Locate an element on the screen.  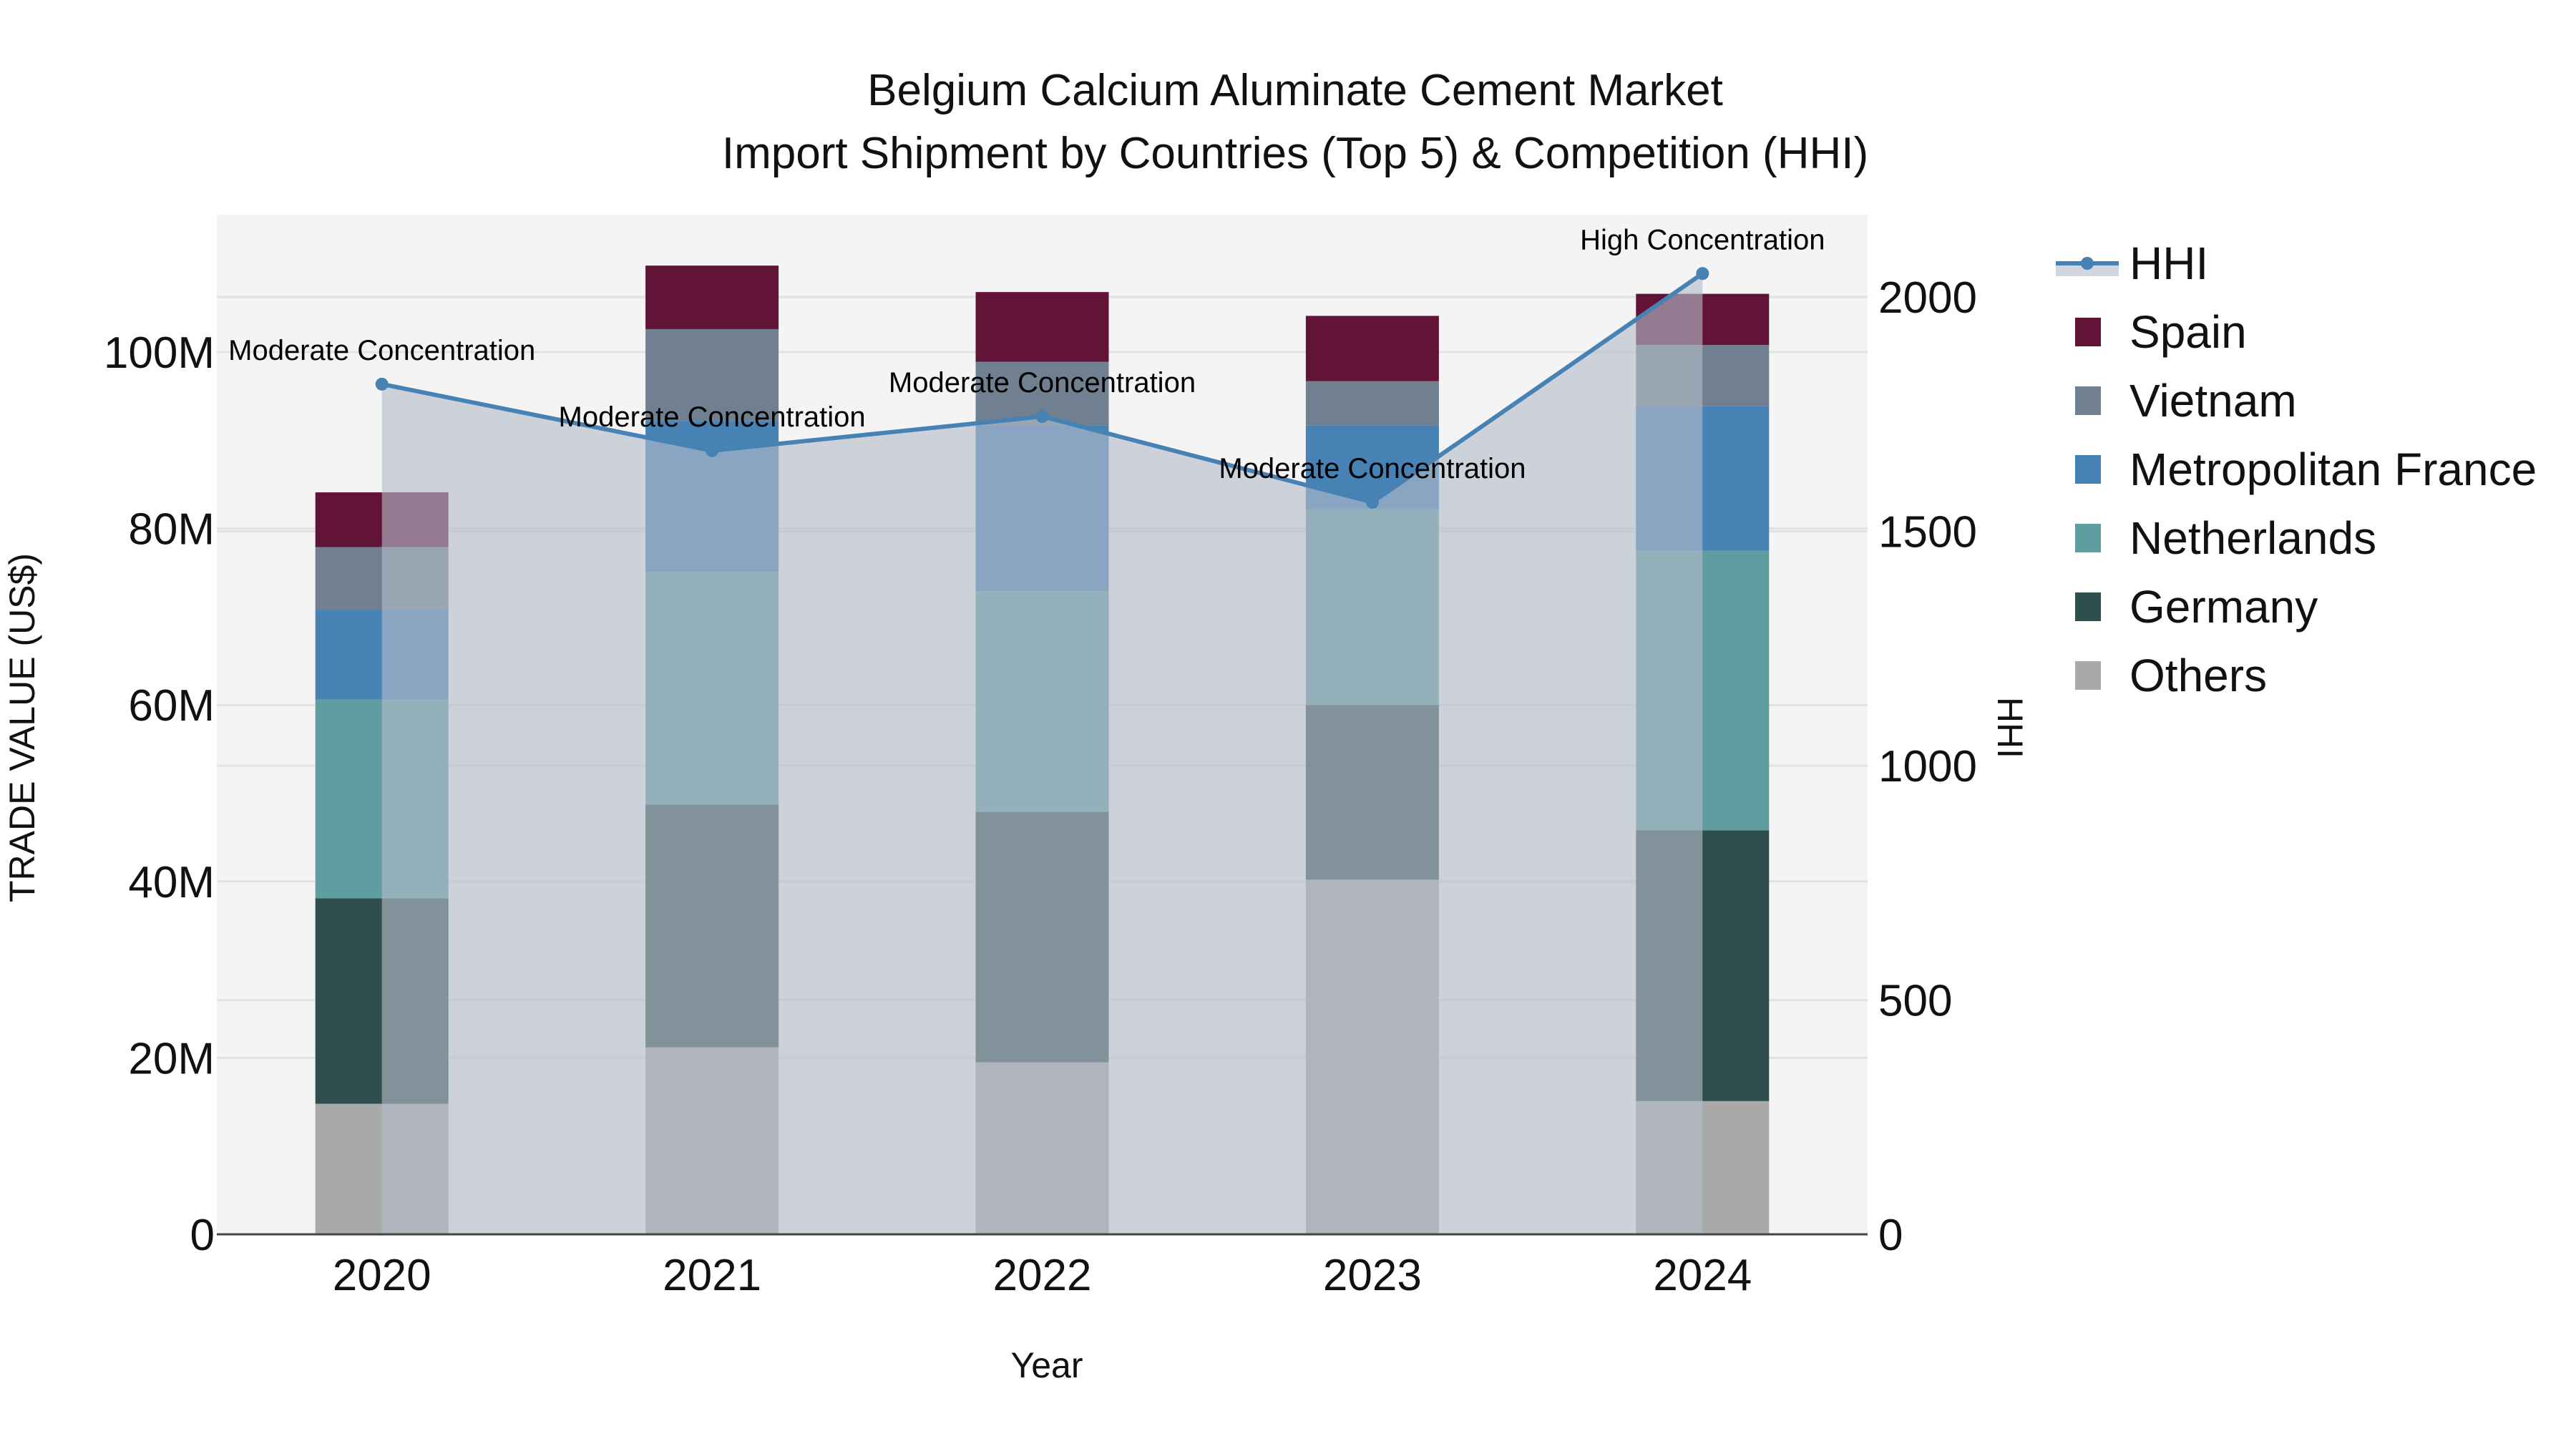
legend-item-metropolitan-france: Metropolitan France is located at coordinates (2306, 469).